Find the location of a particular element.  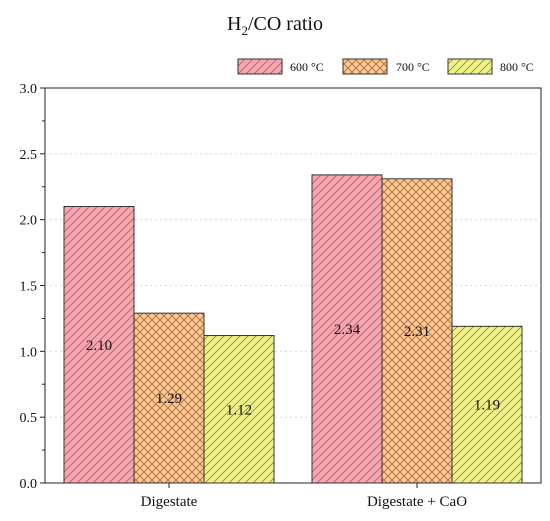

y-tick-label: 1.5 is located at coordinates (29, 287).